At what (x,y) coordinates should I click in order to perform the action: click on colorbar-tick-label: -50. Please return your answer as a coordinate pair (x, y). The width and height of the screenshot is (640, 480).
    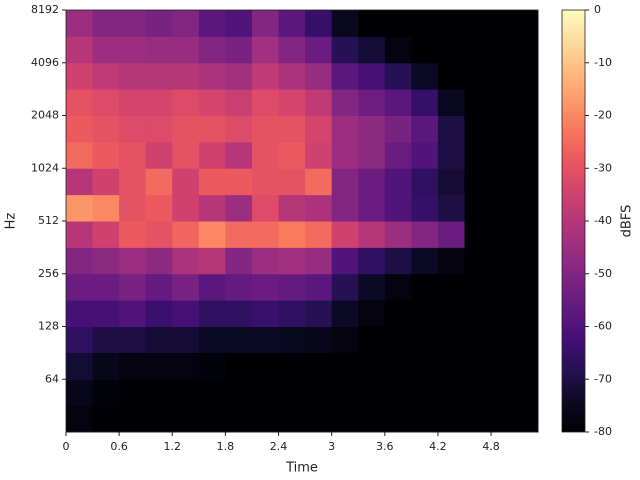
    Looking at the image, I should click on (603, 273).